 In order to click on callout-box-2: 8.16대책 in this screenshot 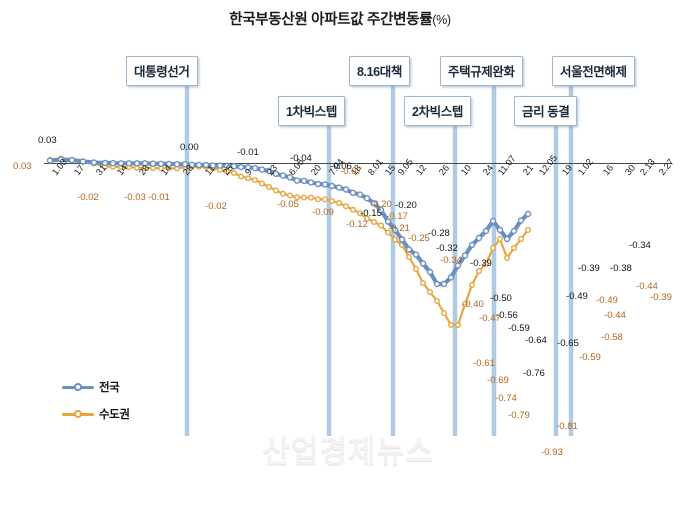, I will do `click(379, 71)`.